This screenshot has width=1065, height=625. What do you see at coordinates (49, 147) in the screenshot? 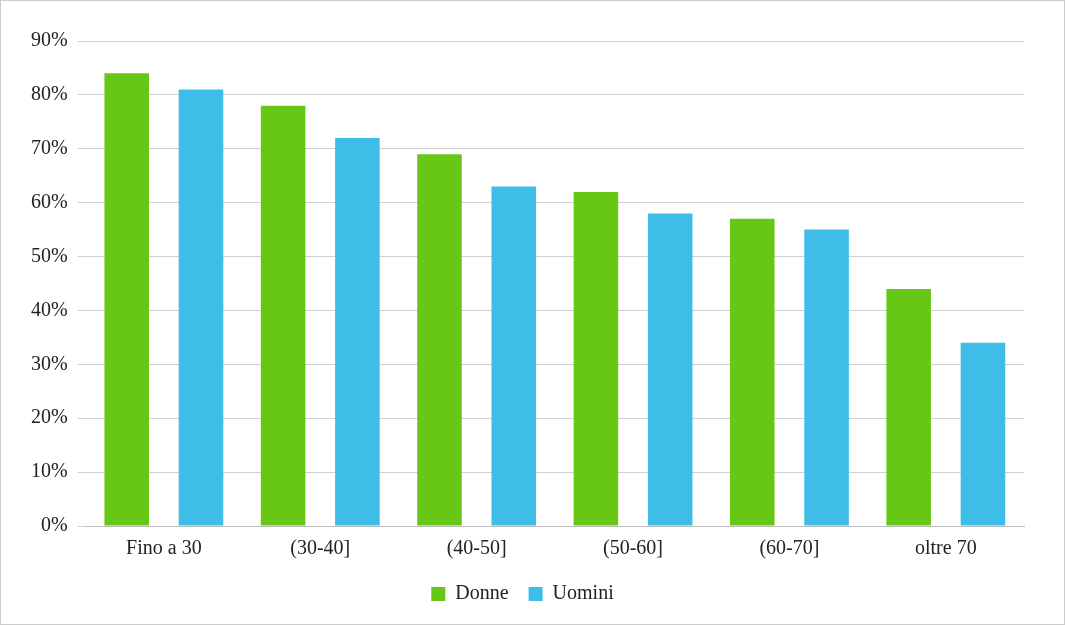
I see `y-tick-label: 70%` at bounding box center [49, 147].